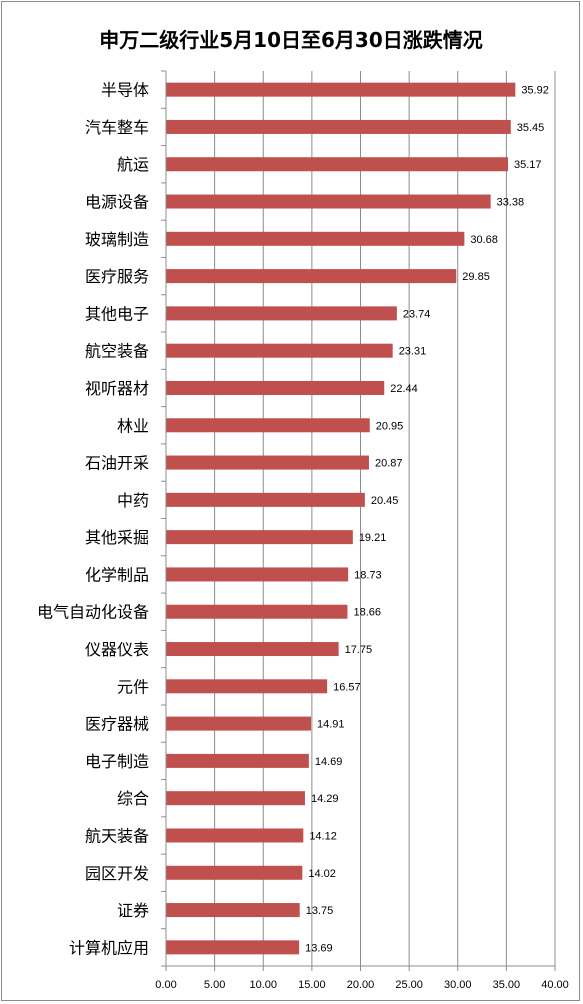 This screenshot has height=1004, width=583. What do you see at coordinates (117, 127) in the screenshot?
I see `category-label: 汽车整车` at bounding box center [117, 127].